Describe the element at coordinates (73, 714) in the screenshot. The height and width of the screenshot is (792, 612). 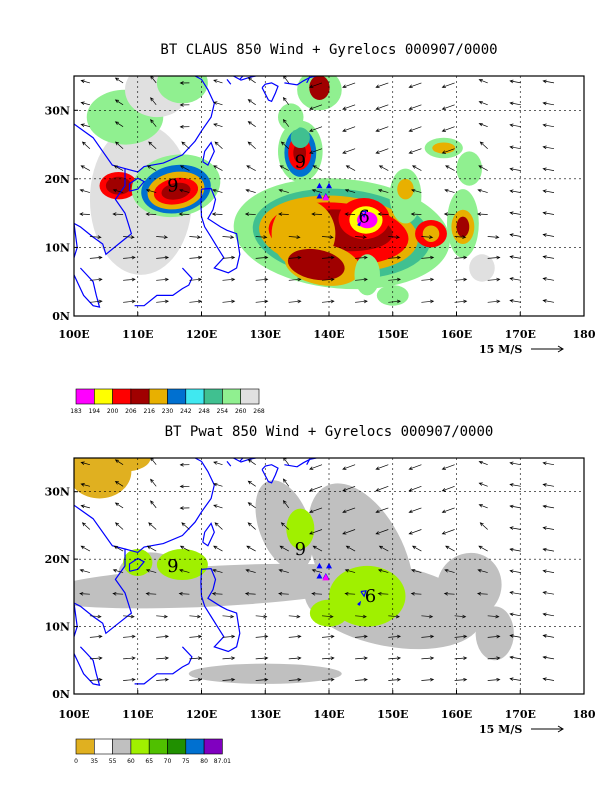
I see `x-tick-label: 100E` at that location.